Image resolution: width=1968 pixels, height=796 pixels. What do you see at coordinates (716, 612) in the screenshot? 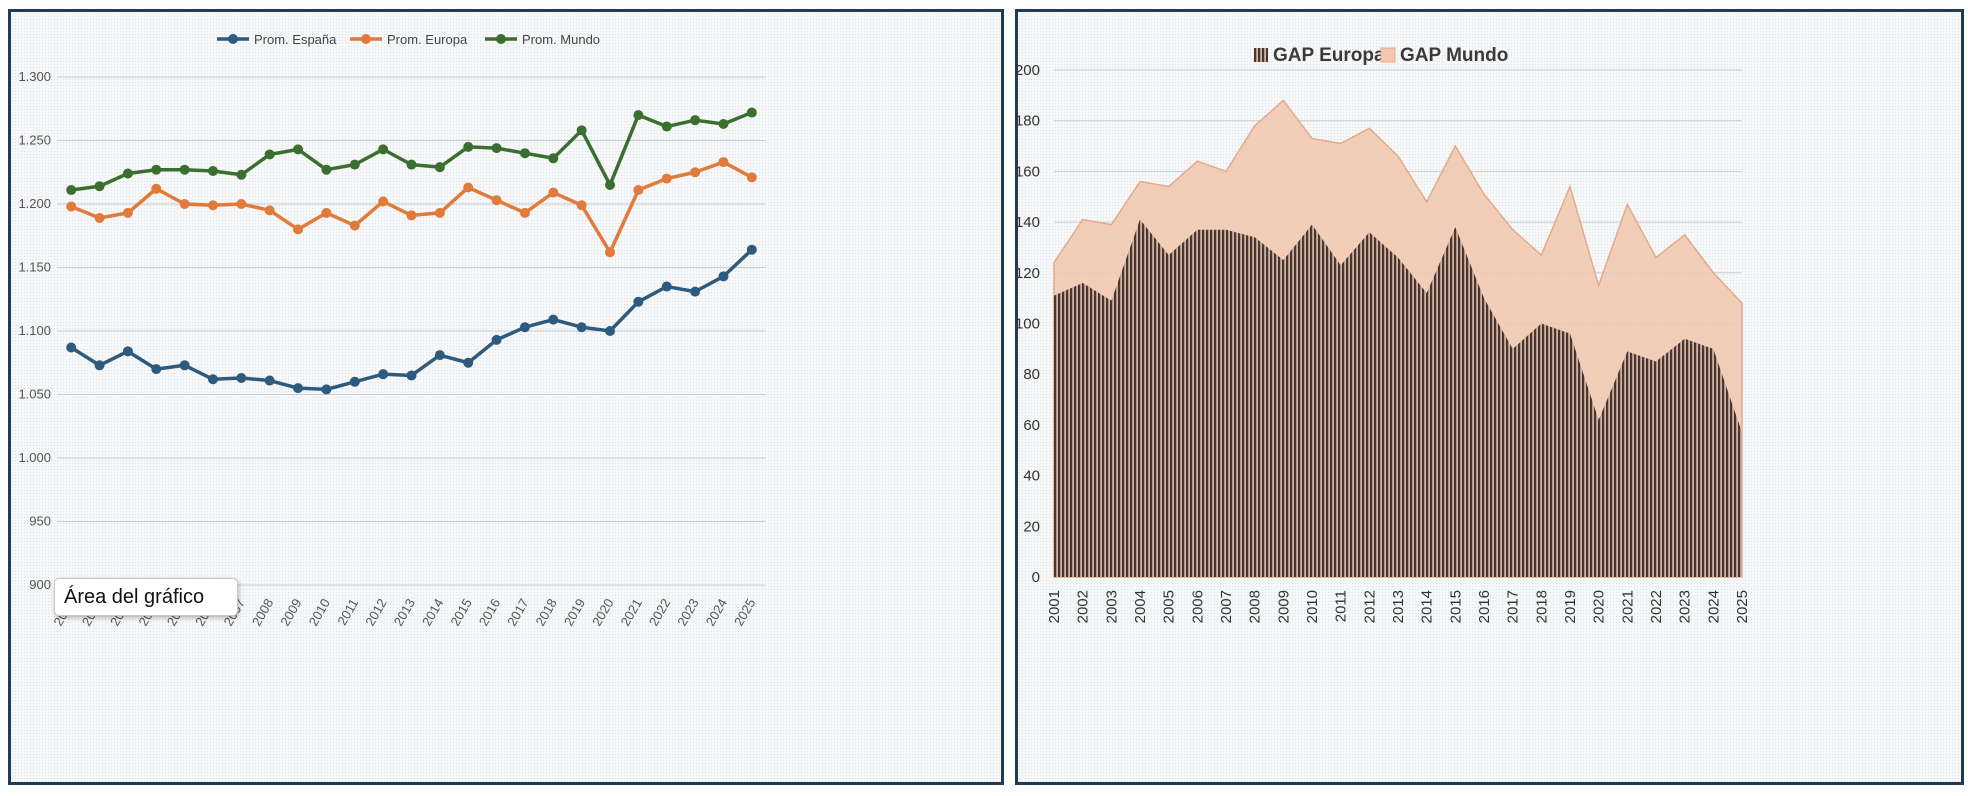
I see `x-tick-label: 2024` at bounding box center [716, 612].